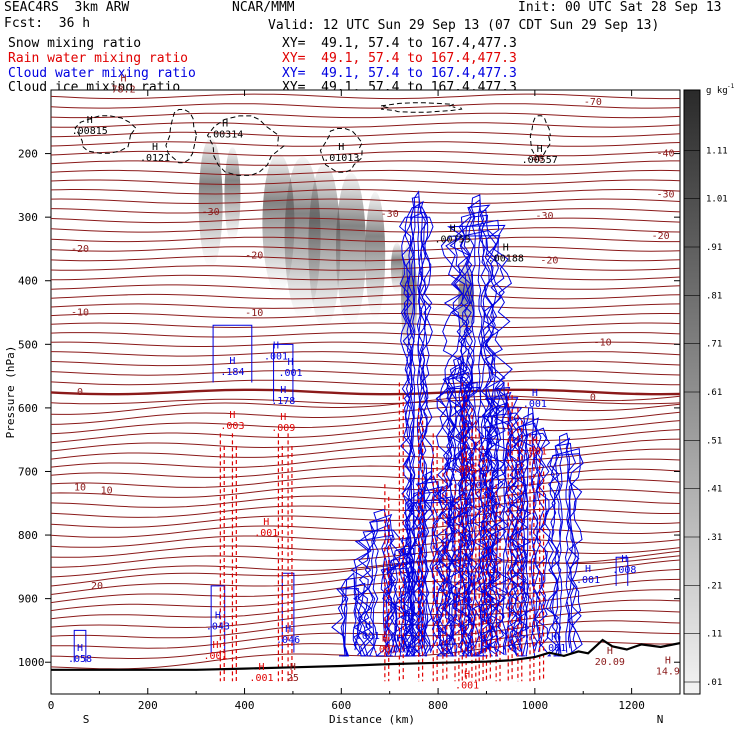  I want to click on legend-snow-label: Snow mixing ratio, so click(75, 43).